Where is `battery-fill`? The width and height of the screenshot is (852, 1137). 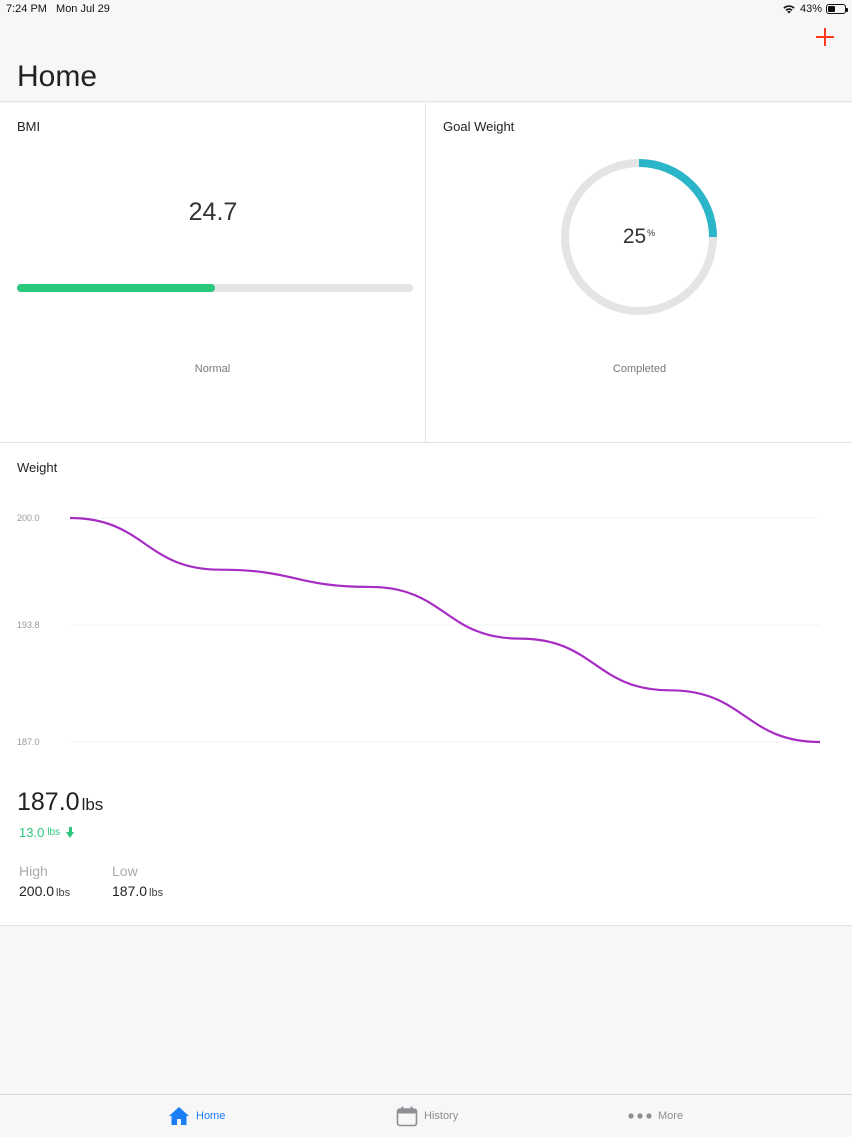
battery-fill is located at coordinates (831, 9).